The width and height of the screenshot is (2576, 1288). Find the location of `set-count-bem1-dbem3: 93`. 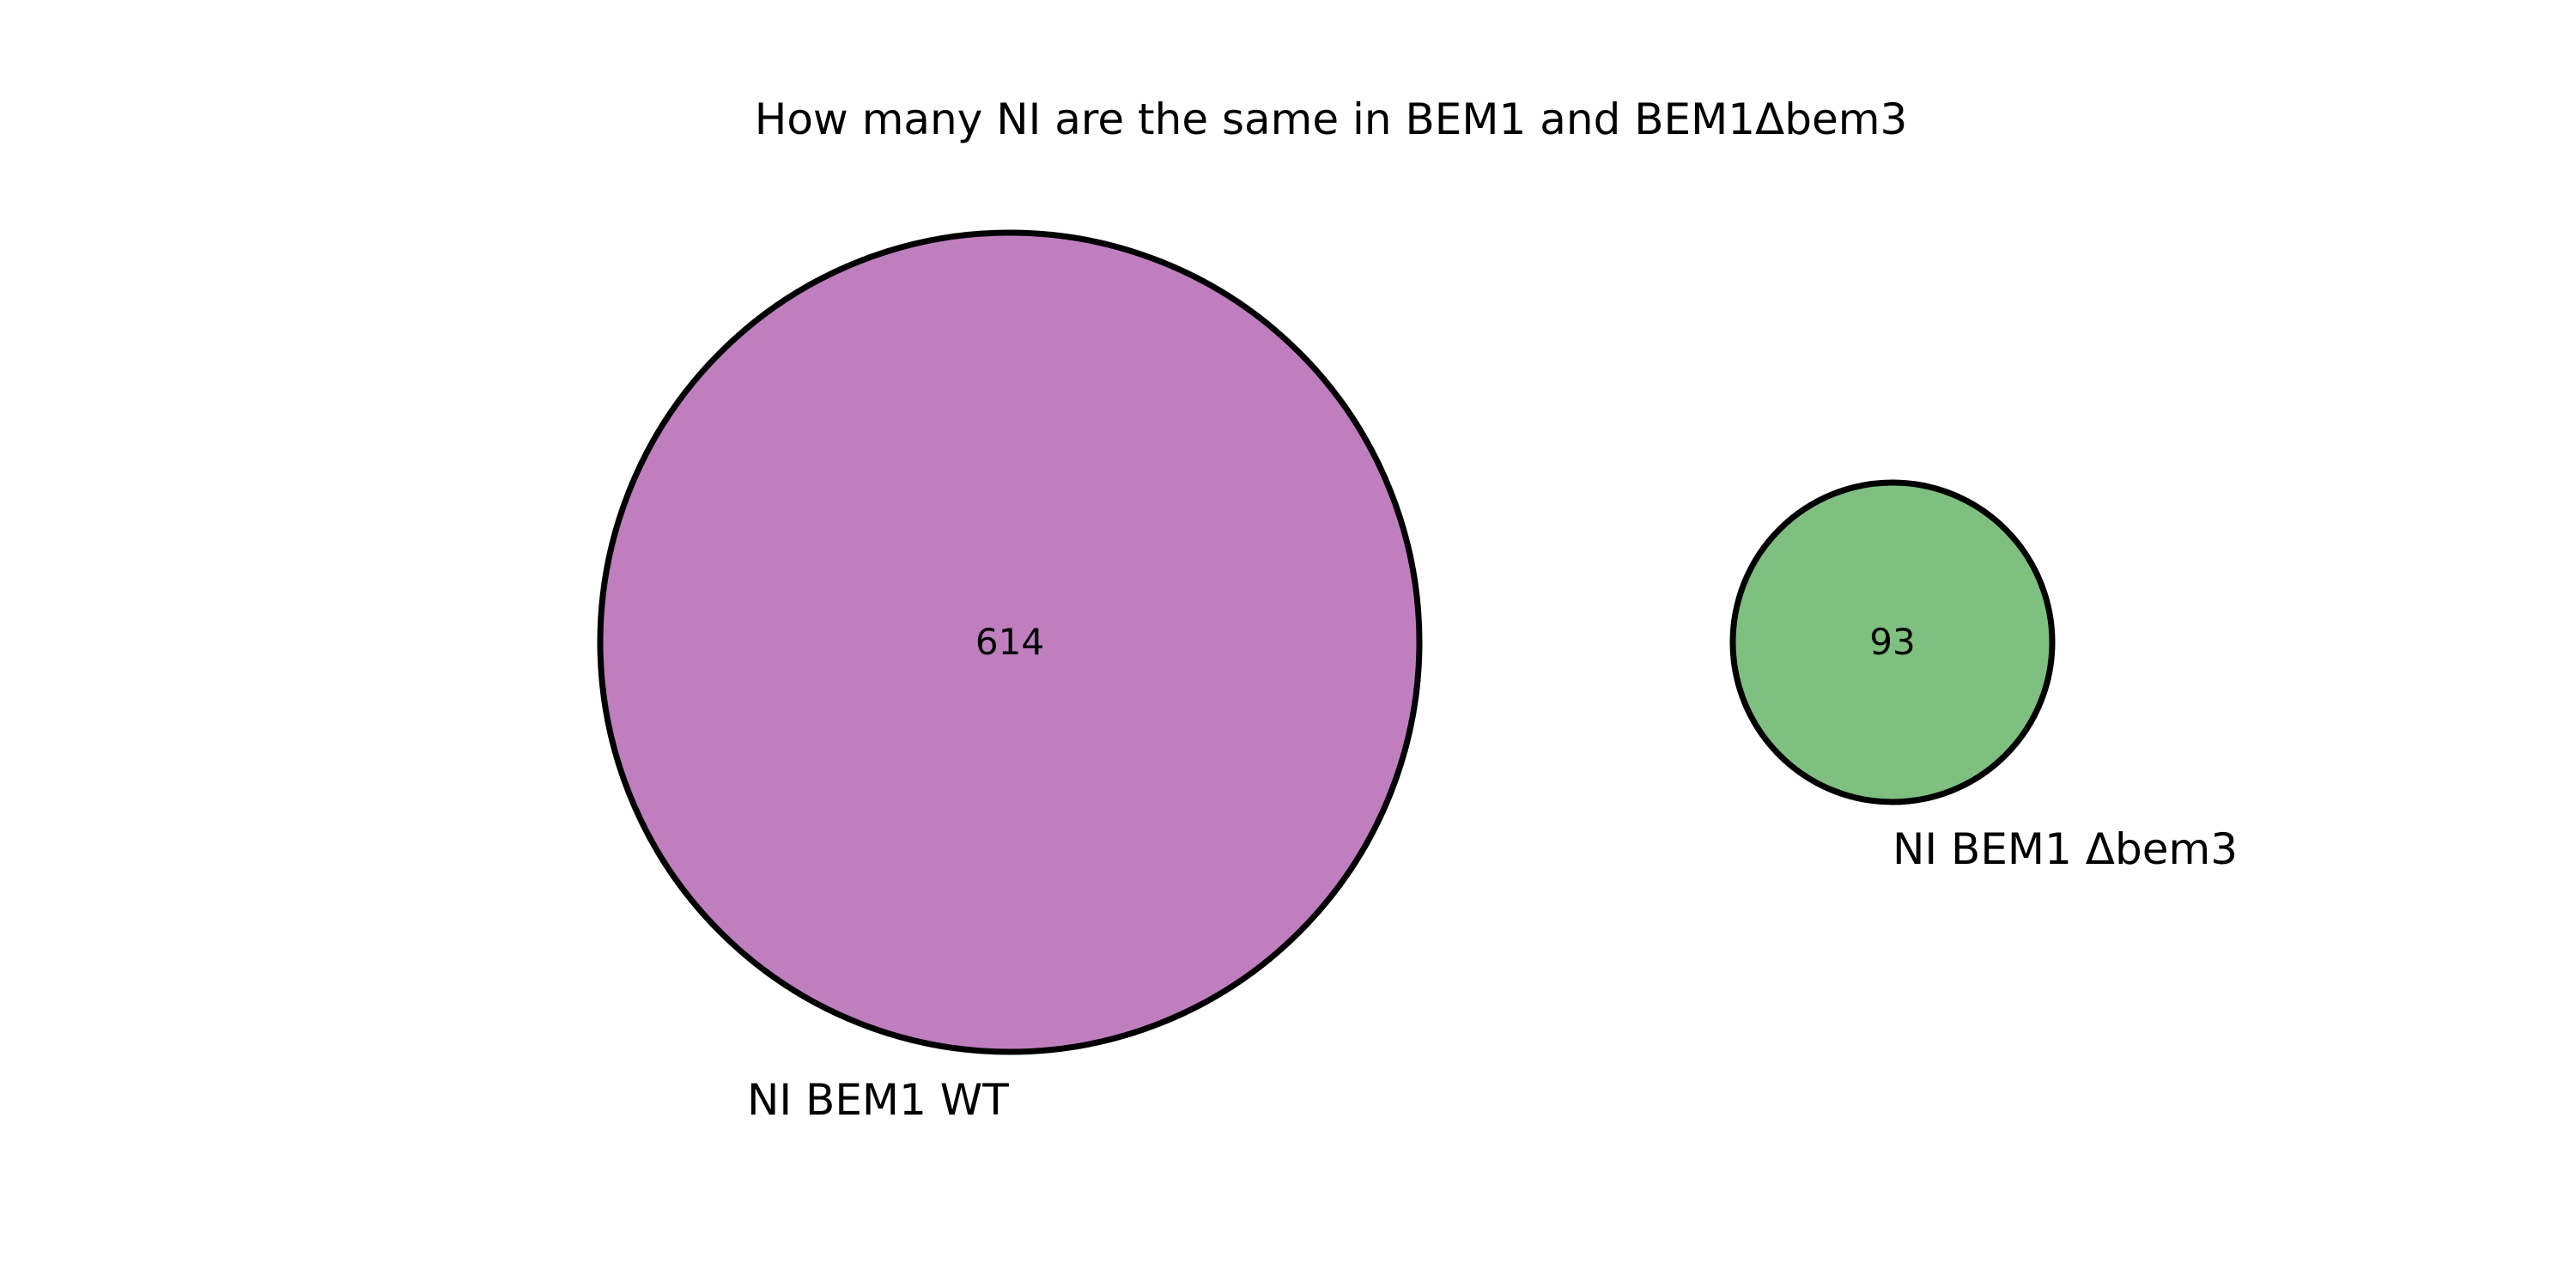

set-count-bem1-dbem3: 93 is located at coordinates (1892, 642).